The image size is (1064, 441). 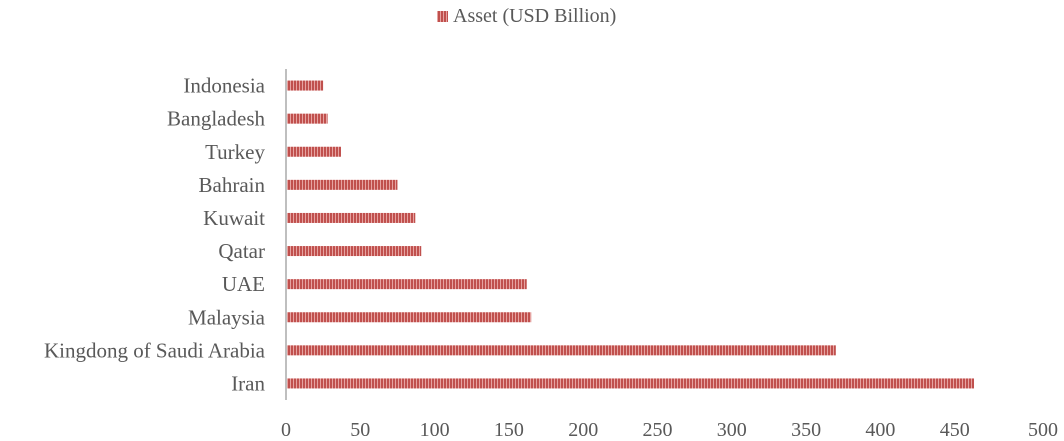 I want to click on x-tick-label: 0, so click(x=286, y=430).